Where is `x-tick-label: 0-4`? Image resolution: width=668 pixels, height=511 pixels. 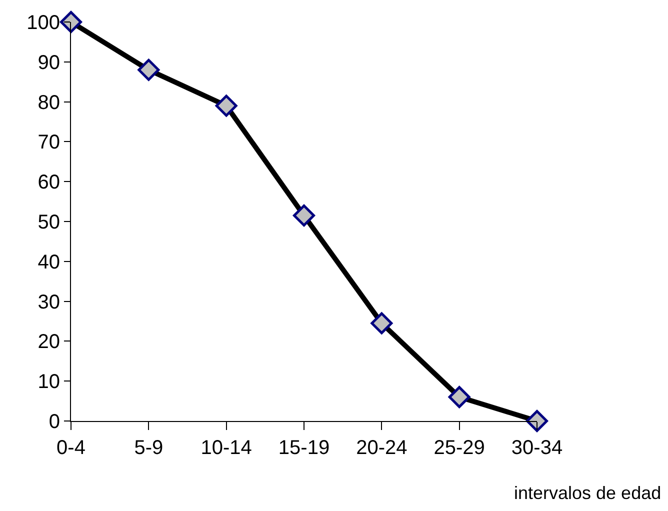 x-tick-label: 0-4 is located at coordinates (71, 448).